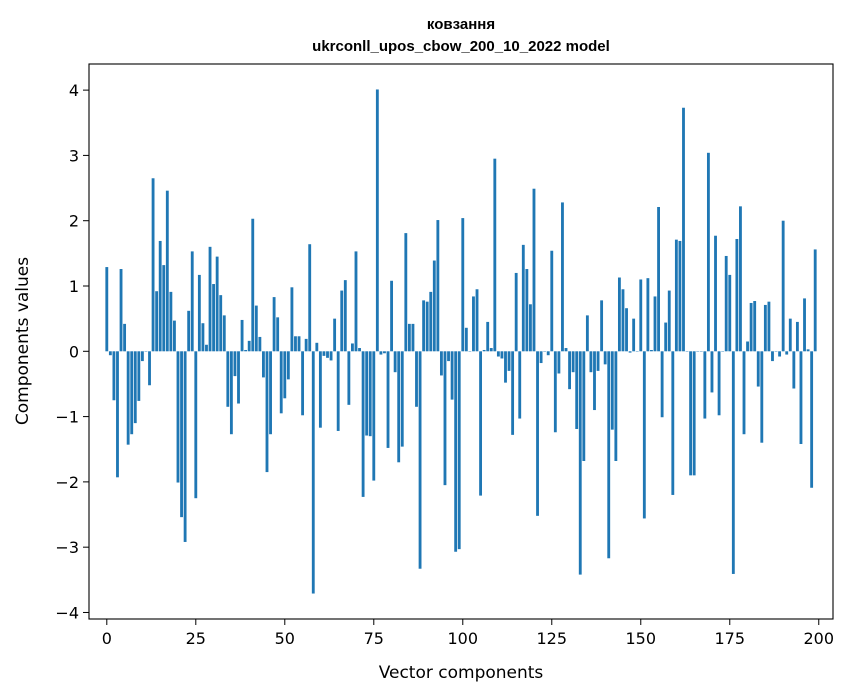 This screenshot has height=696, width=847. I want to click on x-axis-label: Vector components, so click(461, 673).